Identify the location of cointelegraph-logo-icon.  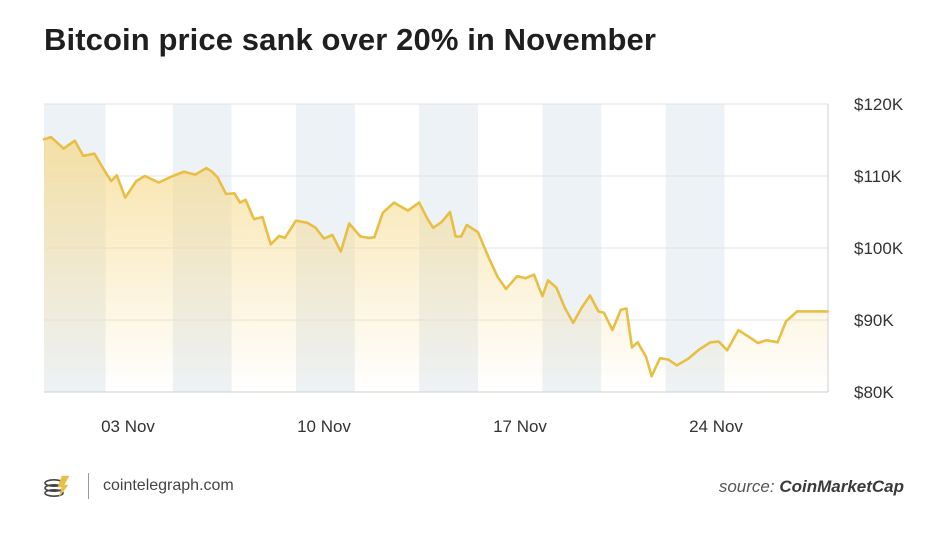
(57, 486).